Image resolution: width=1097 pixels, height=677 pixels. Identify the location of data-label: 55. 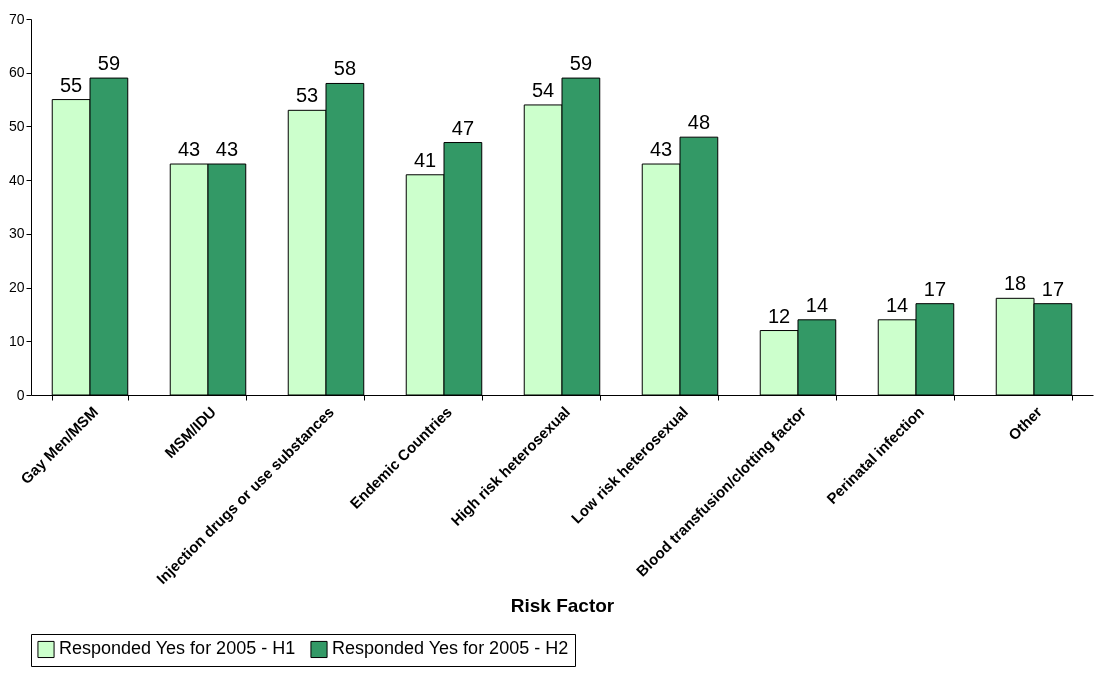
(71, 84).